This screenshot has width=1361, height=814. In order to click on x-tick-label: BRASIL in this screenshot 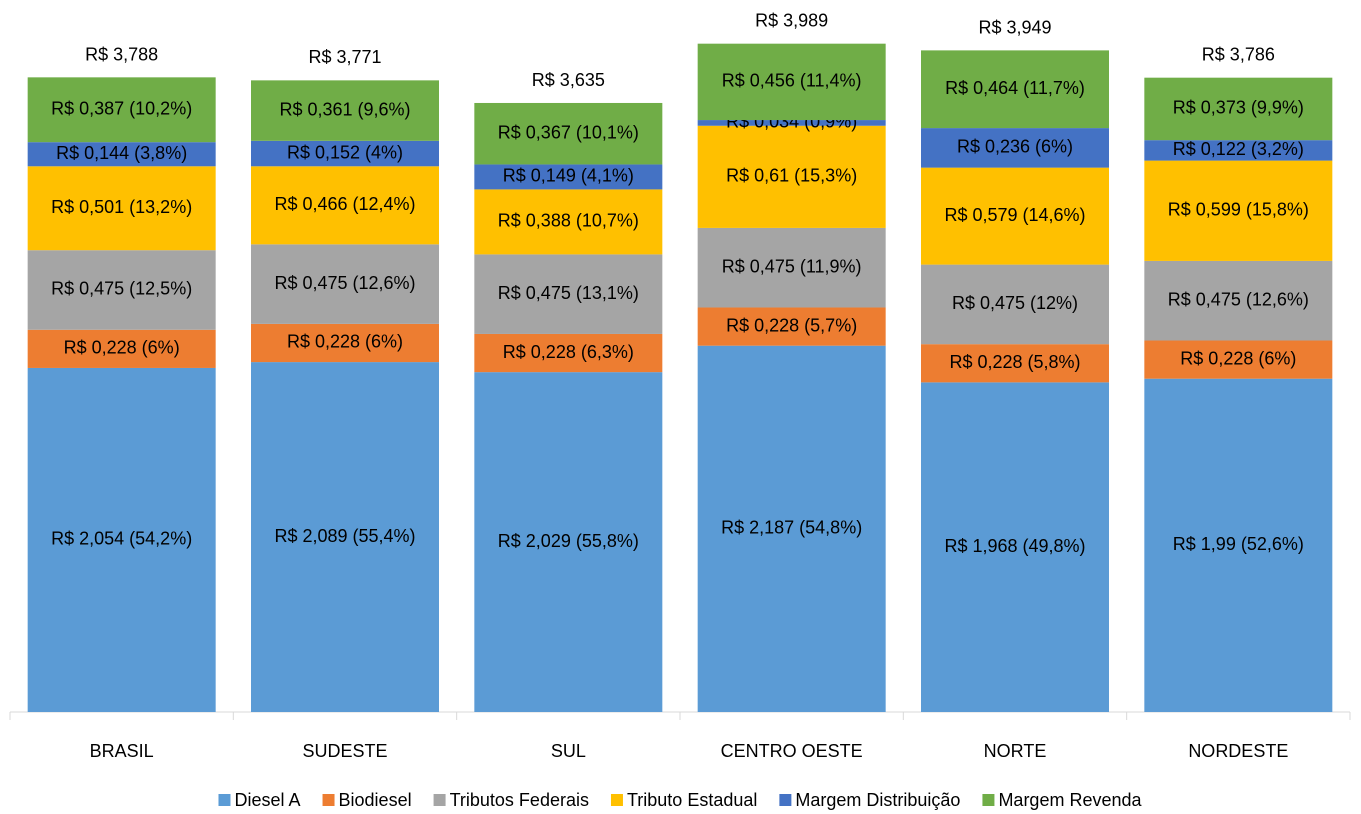, I will do `click(122, 751)`.